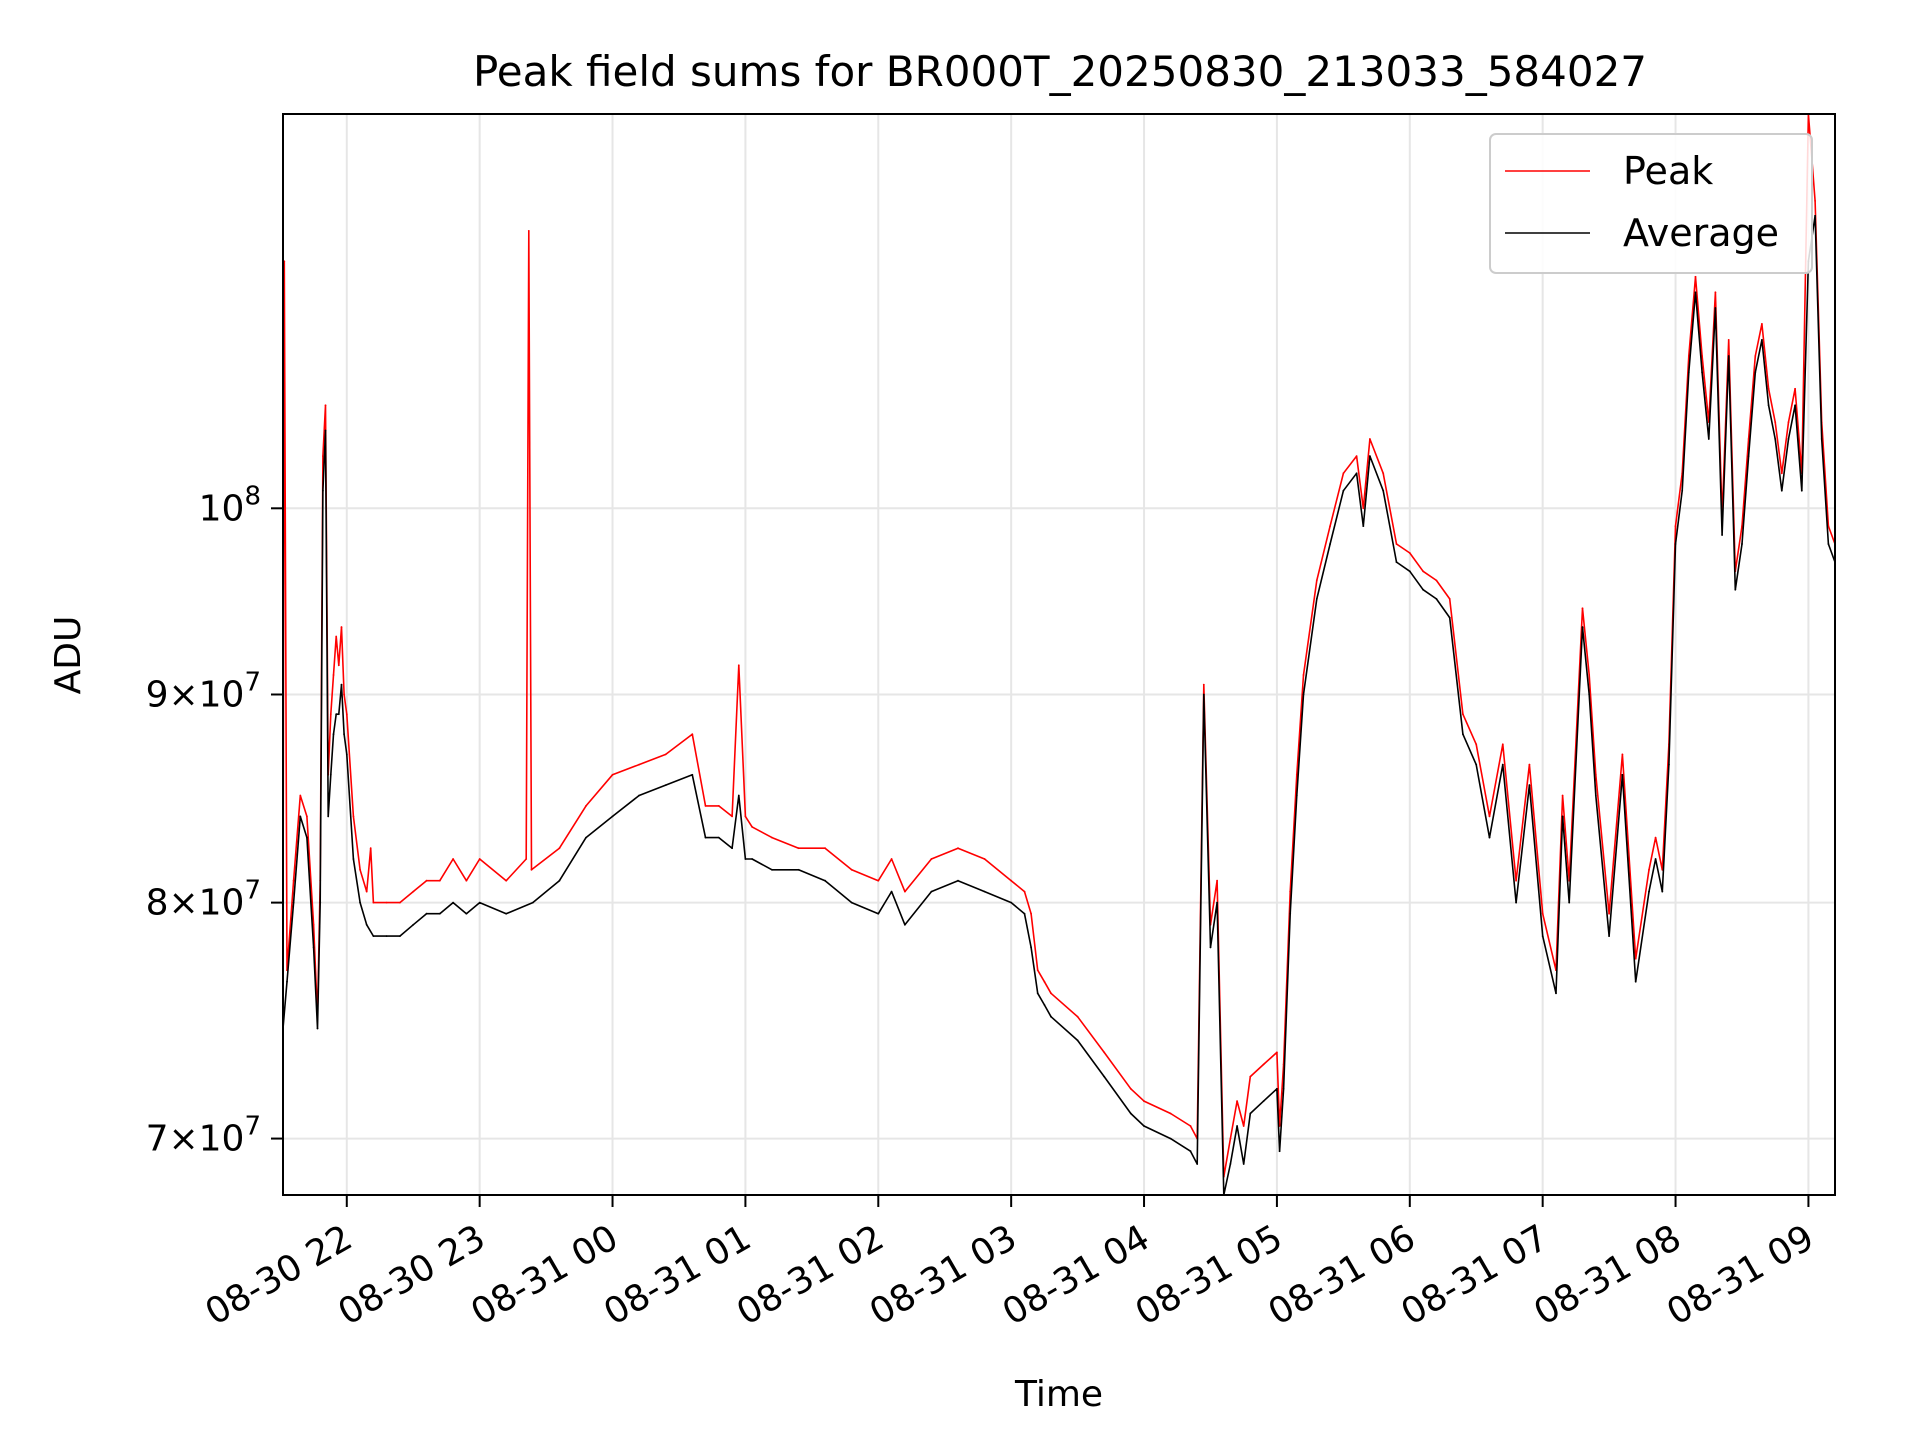 Image resolution: width=1920 pixels, height=1440 pixels. I want to click on legend-box, so click(1651, 203).